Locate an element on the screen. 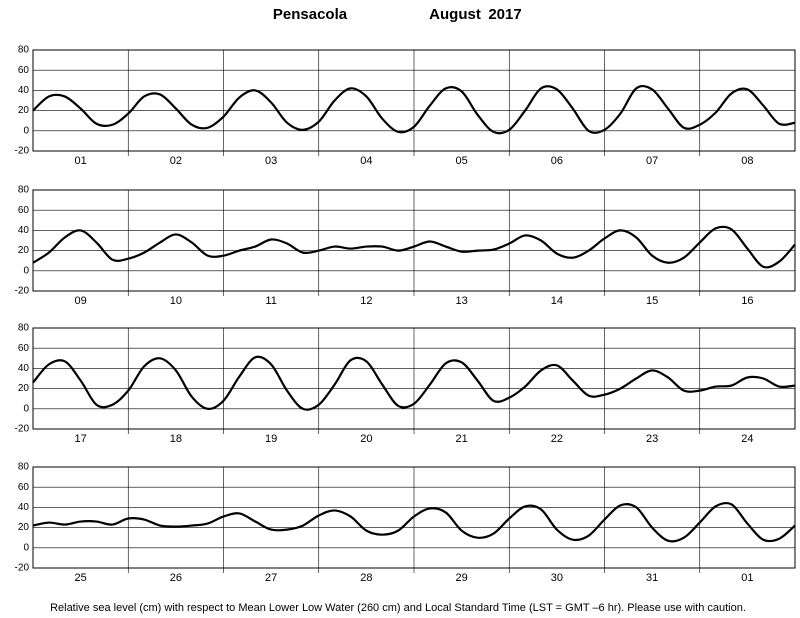 The width and height of the screenshot is (800, 618). title-month: August is located at coordinates (455, 14).